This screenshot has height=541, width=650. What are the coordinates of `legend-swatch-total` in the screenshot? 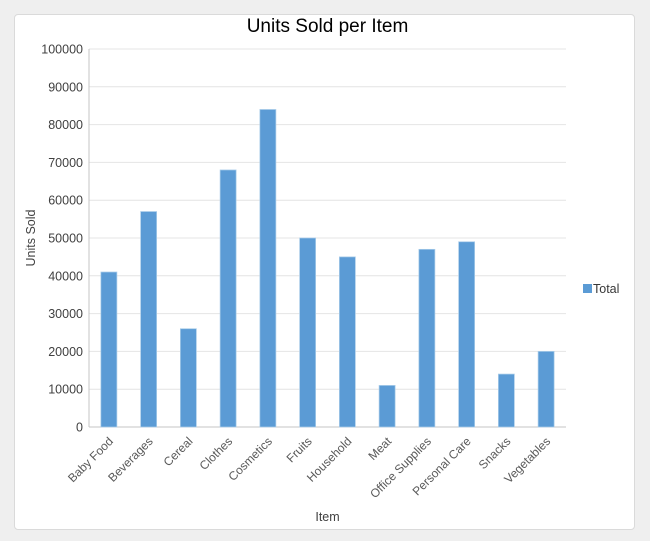 It's located at (587, 288).